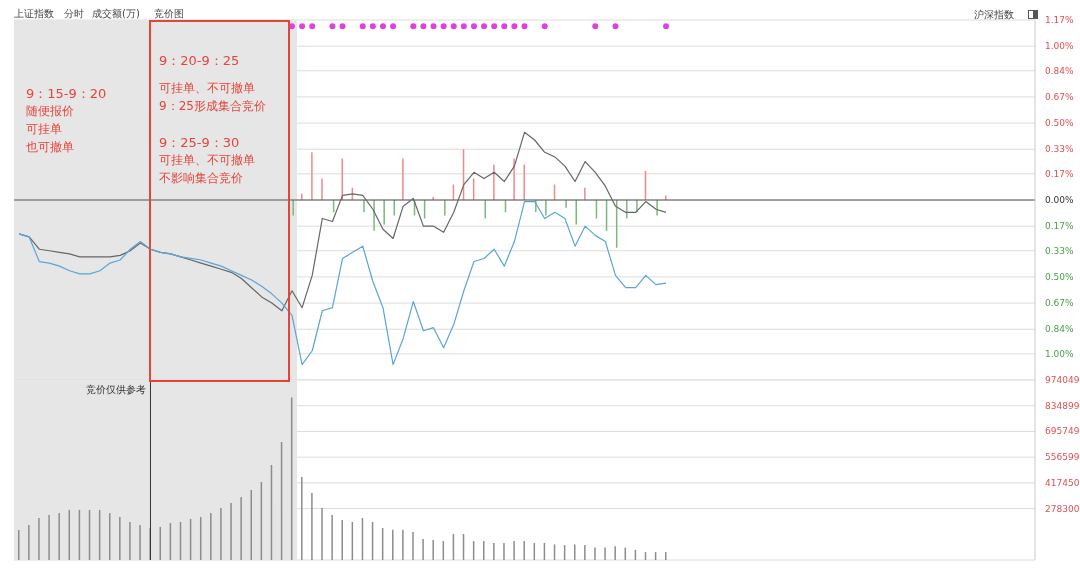 Image resolution: width=1080 pixels, height=570 pixels. What do you see at coordinates (50, 111) in the screenshot?
I see `annotation: 随便报价` at bounding box center [50, 111].